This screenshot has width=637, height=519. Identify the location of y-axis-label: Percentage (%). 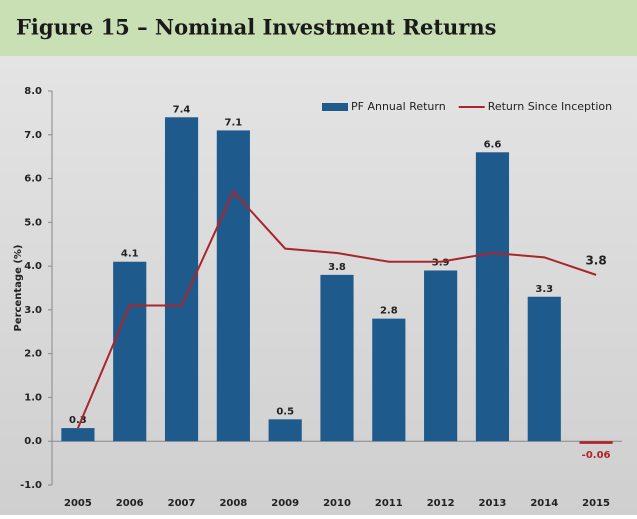
(18, 288).